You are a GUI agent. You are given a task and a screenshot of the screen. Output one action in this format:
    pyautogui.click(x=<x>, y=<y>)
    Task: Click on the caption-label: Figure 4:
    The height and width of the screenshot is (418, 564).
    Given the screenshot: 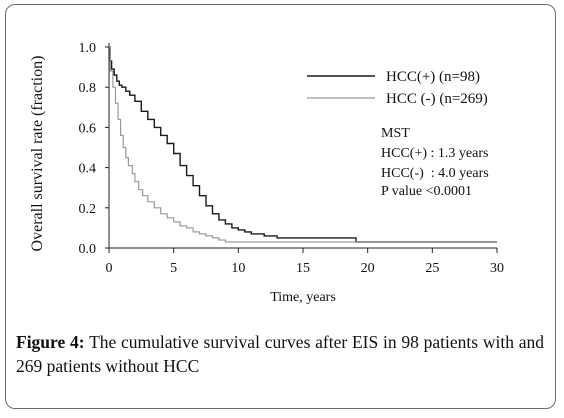 What is the action you would take?
    pyautogui.click(x=50, y=342)
    